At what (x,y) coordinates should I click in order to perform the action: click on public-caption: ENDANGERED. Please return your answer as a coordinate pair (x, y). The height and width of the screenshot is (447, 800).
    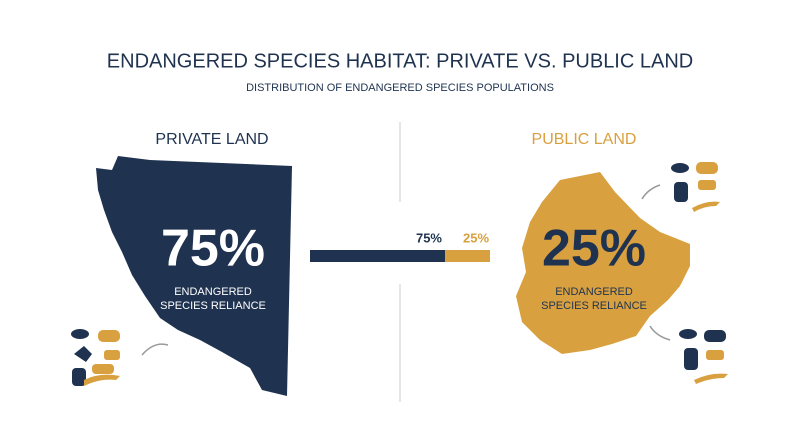
    Looking at the image, I should click on (594, 292).